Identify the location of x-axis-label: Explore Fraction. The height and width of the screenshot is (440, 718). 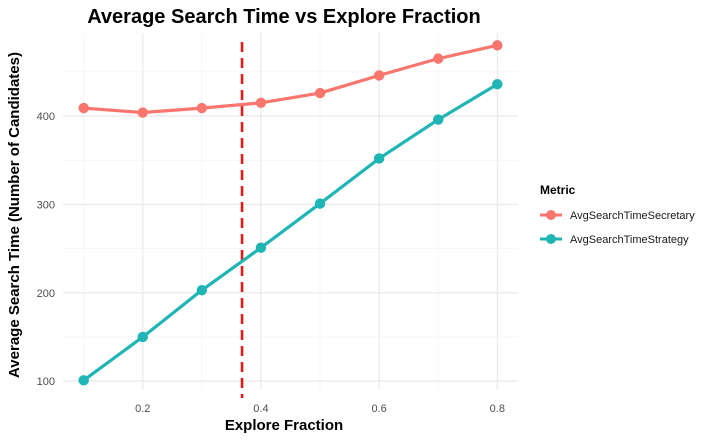
(284, 425).